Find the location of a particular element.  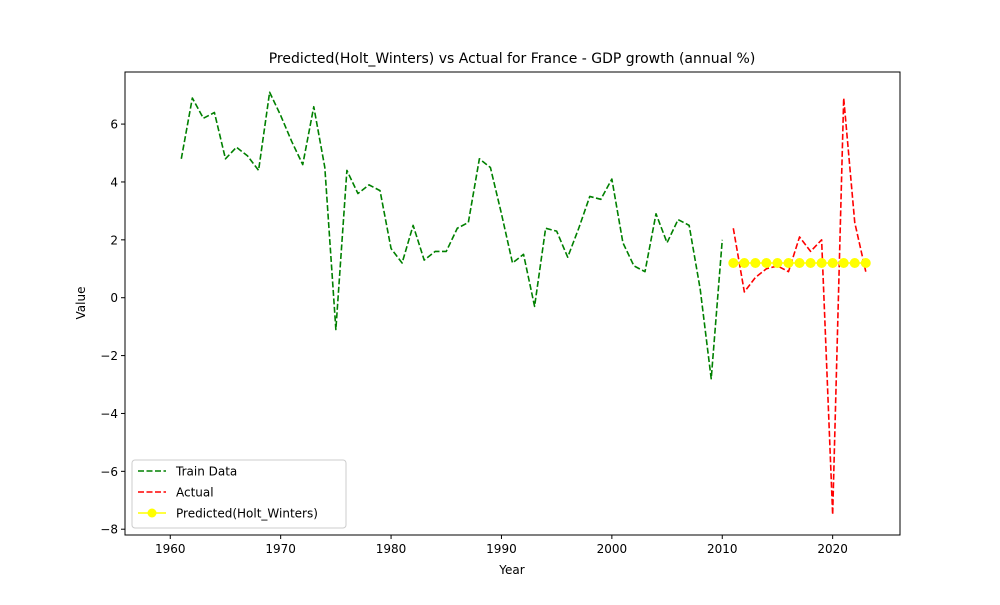

y-tick-label: 6 is located at coordinates (114, 125).